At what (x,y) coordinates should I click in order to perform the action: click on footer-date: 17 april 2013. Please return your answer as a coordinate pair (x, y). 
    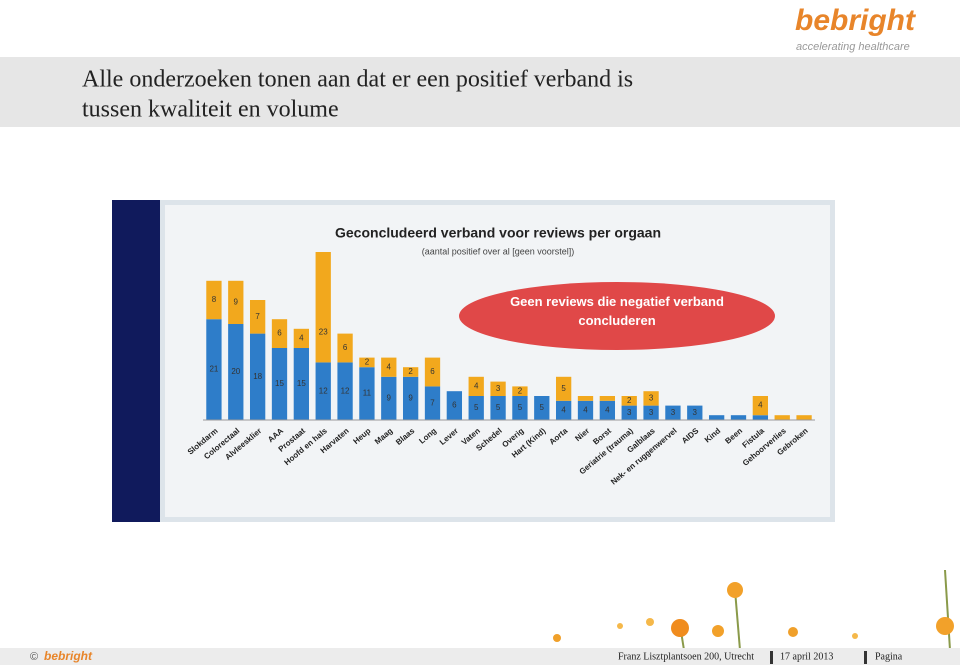
    Looking at the image, I should click on (806, 656).